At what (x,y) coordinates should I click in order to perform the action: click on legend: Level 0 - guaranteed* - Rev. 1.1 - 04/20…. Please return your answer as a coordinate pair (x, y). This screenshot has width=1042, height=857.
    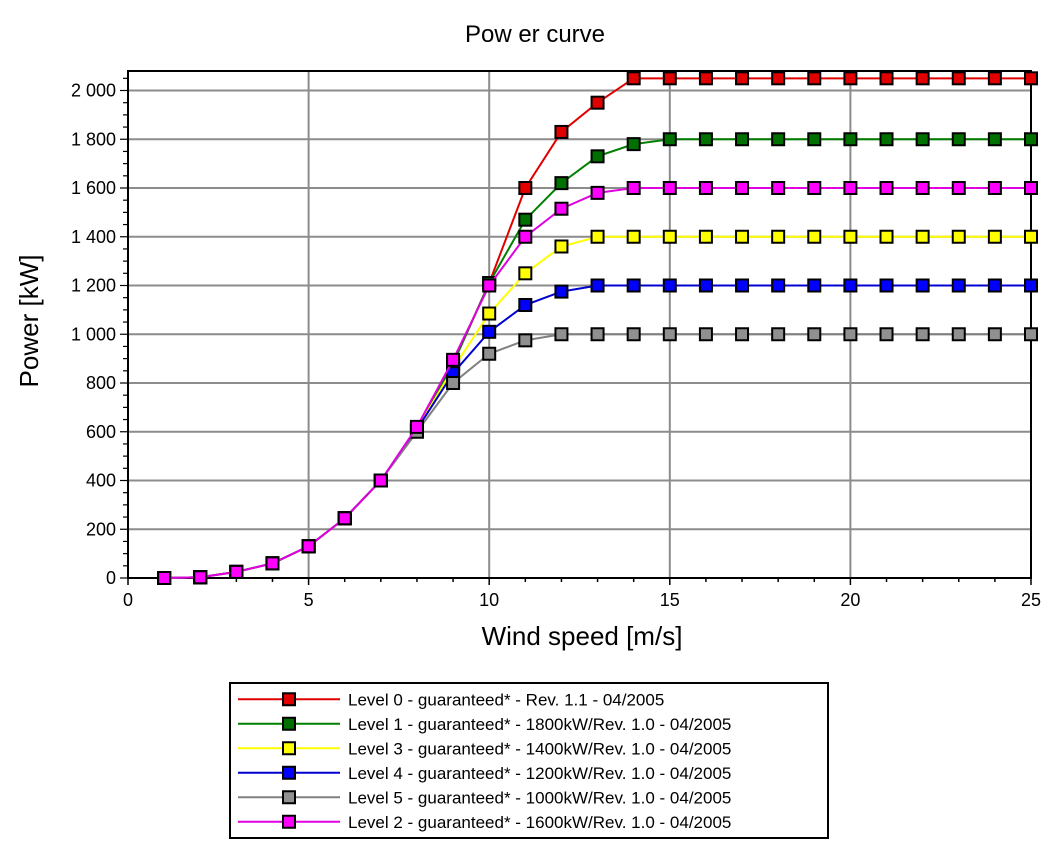
    Looking at the image, I should click on (529, 760).